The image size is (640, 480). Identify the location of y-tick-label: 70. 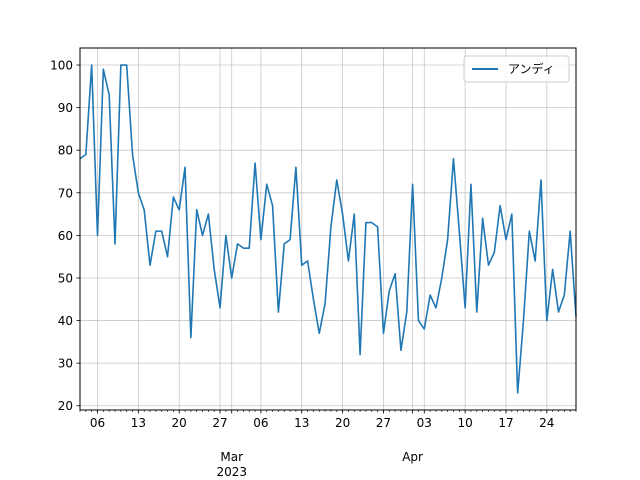
(65, 193).